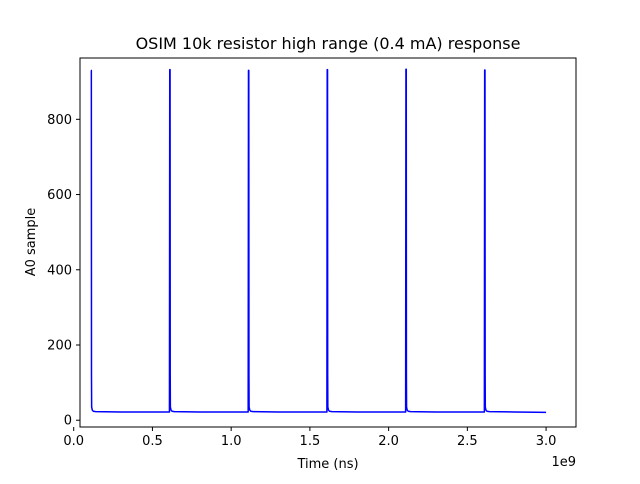  I want to click on y-tick-label: 400, so click(59, 270).